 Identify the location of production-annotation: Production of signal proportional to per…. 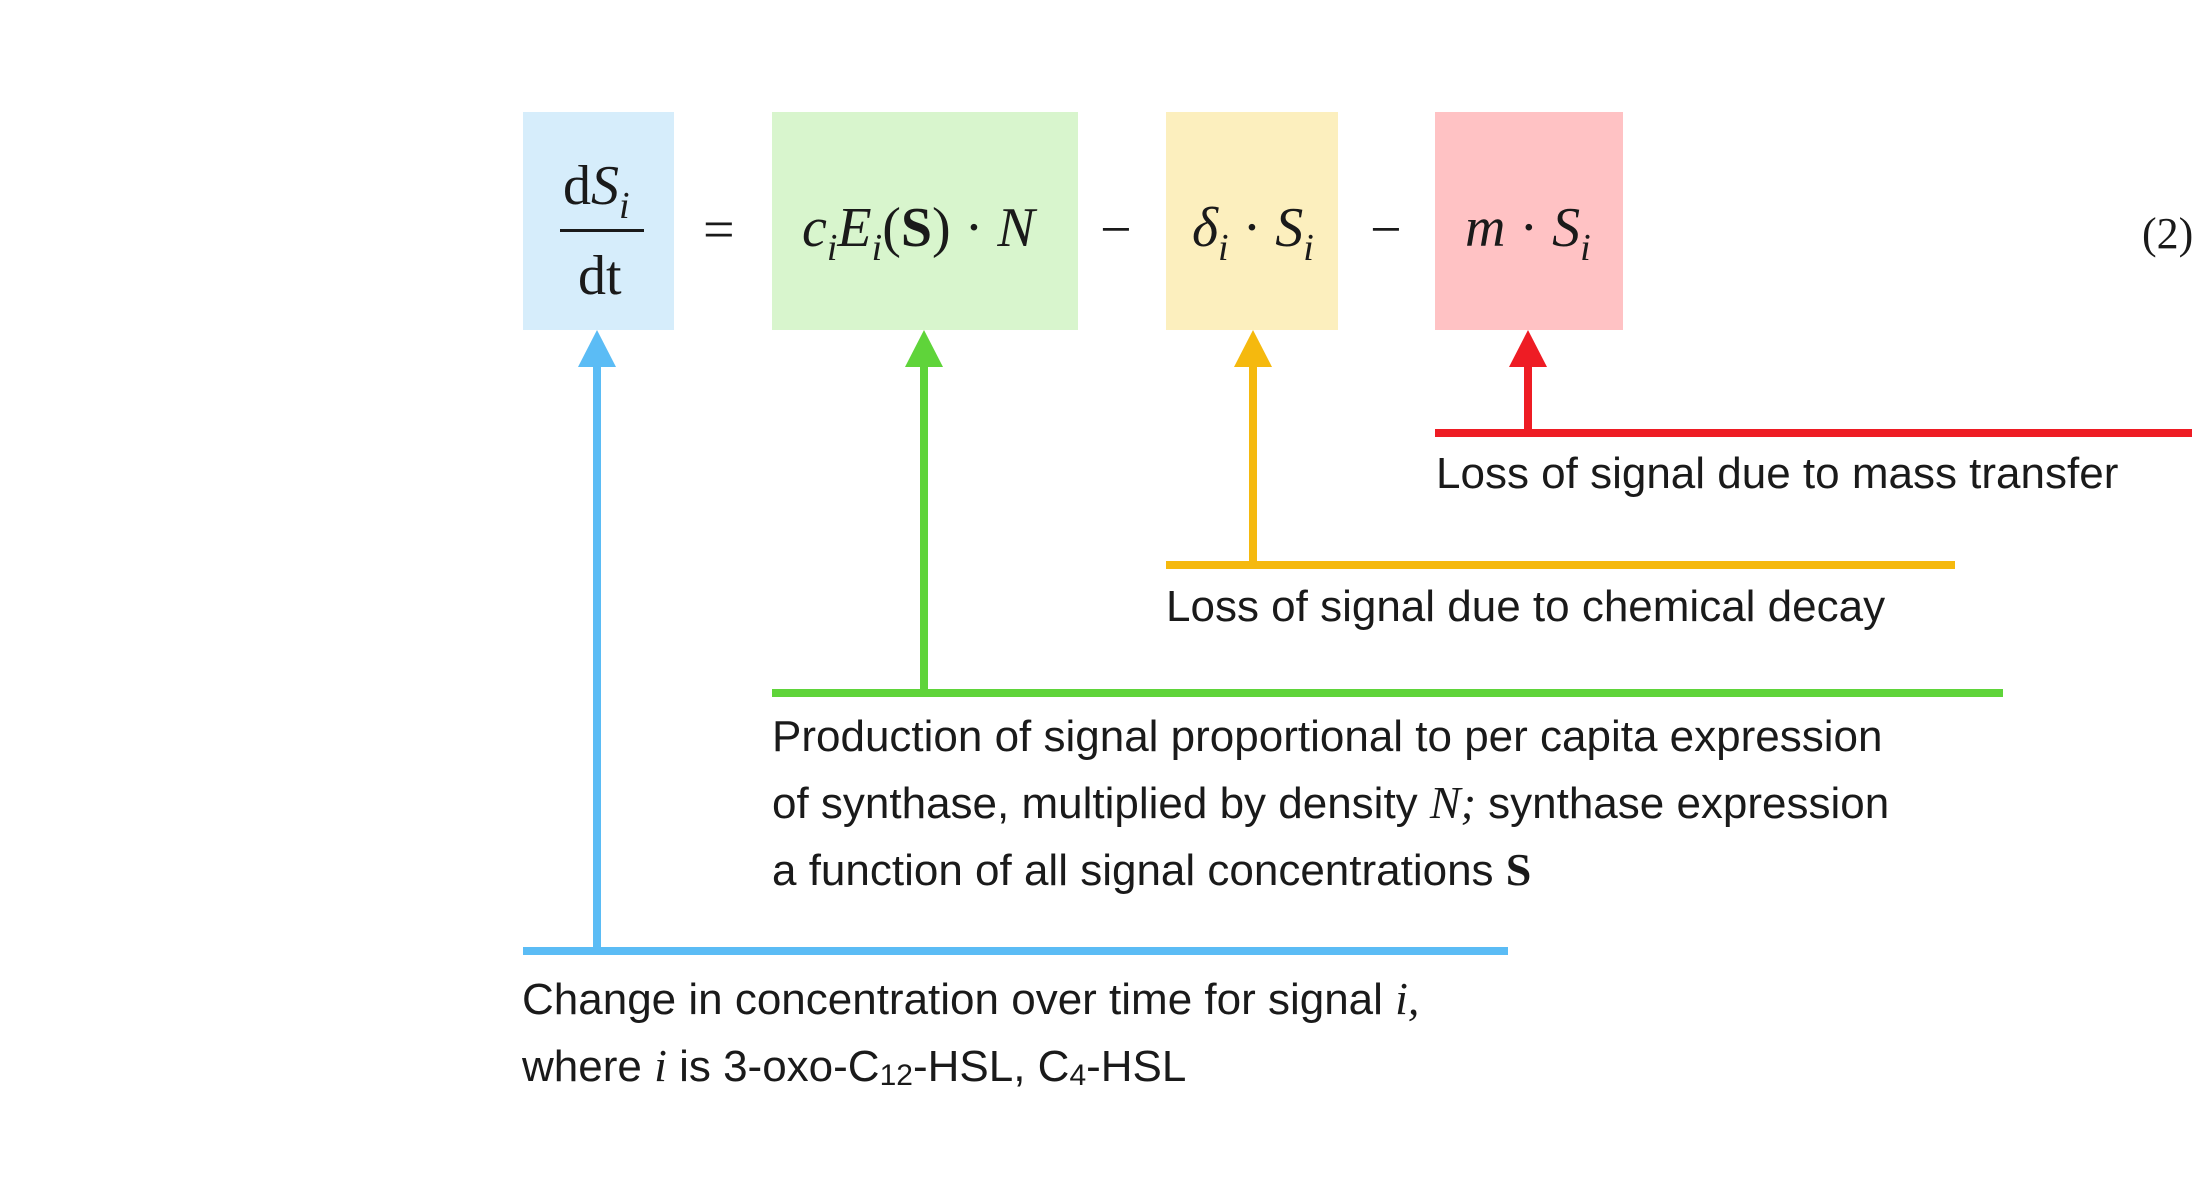
(1330, 804).